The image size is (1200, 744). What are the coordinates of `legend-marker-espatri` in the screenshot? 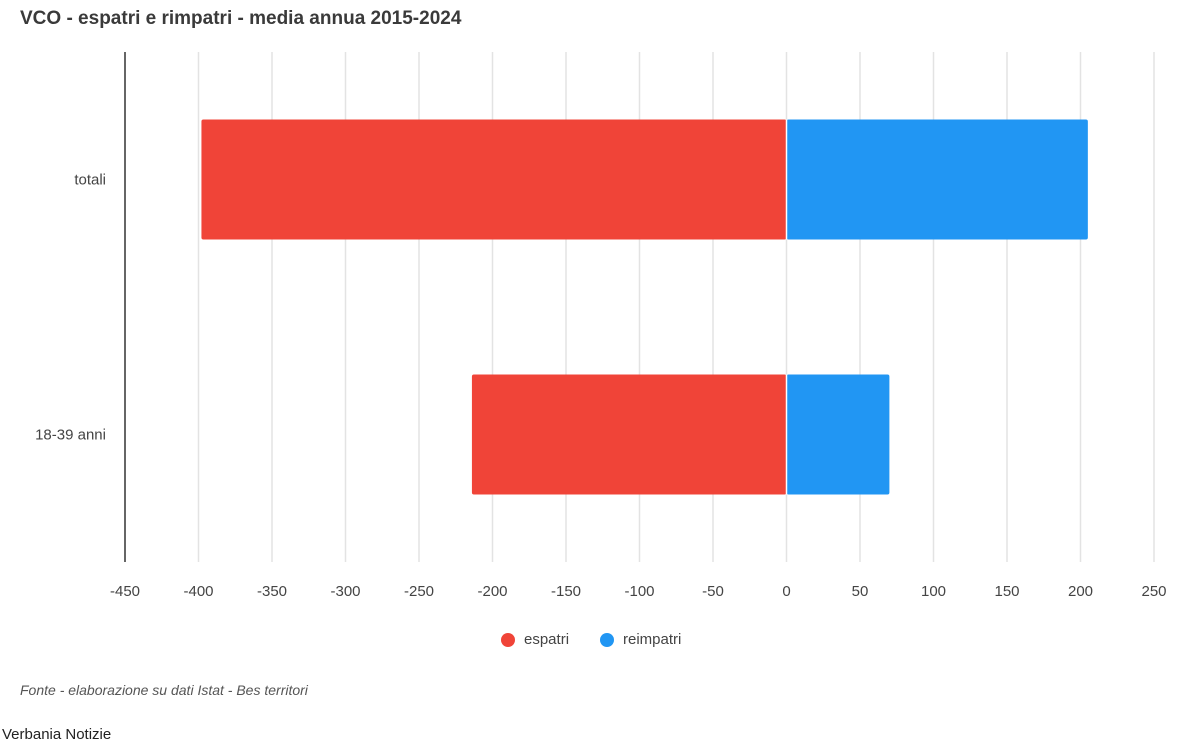 It's located at (508, 639).